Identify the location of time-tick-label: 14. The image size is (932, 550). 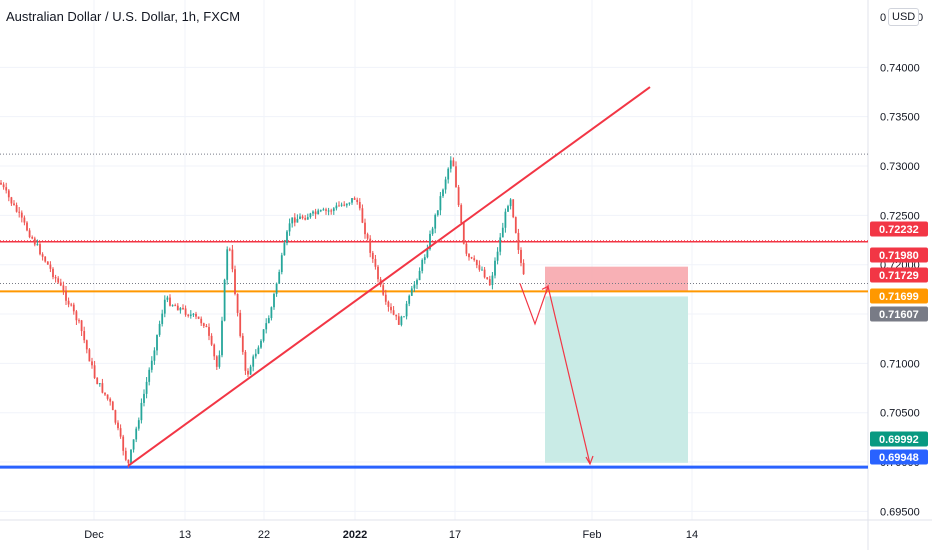
(692, 535).